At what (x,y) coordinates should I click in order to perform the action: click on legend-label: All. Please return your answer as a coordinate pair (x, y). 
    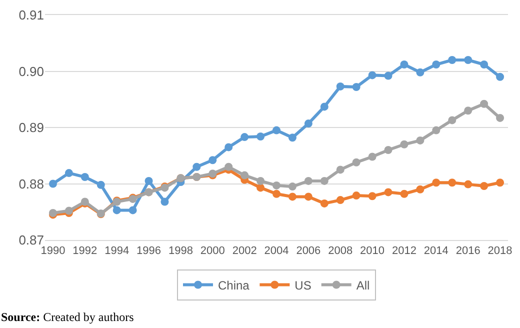
    Looking at the image, I should click on (363, 285).